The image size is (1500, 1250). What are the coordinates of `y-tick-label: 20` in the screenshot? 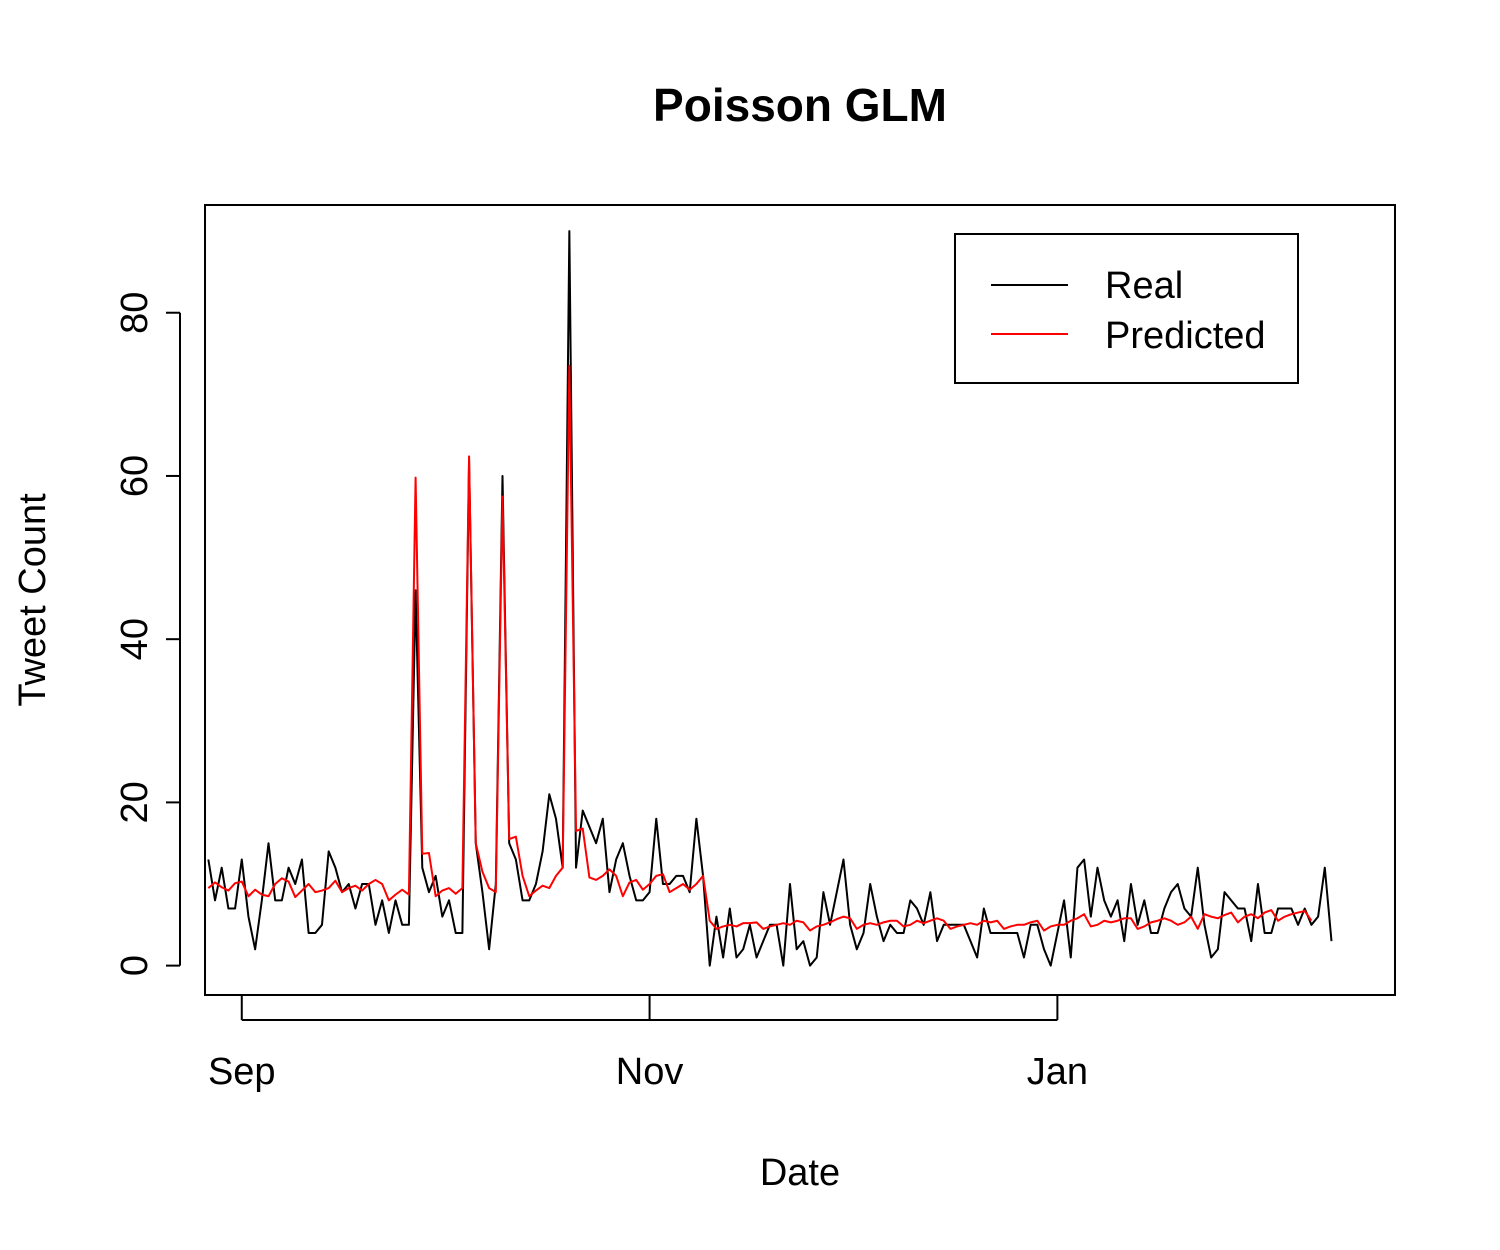 It's located at (135, 802).